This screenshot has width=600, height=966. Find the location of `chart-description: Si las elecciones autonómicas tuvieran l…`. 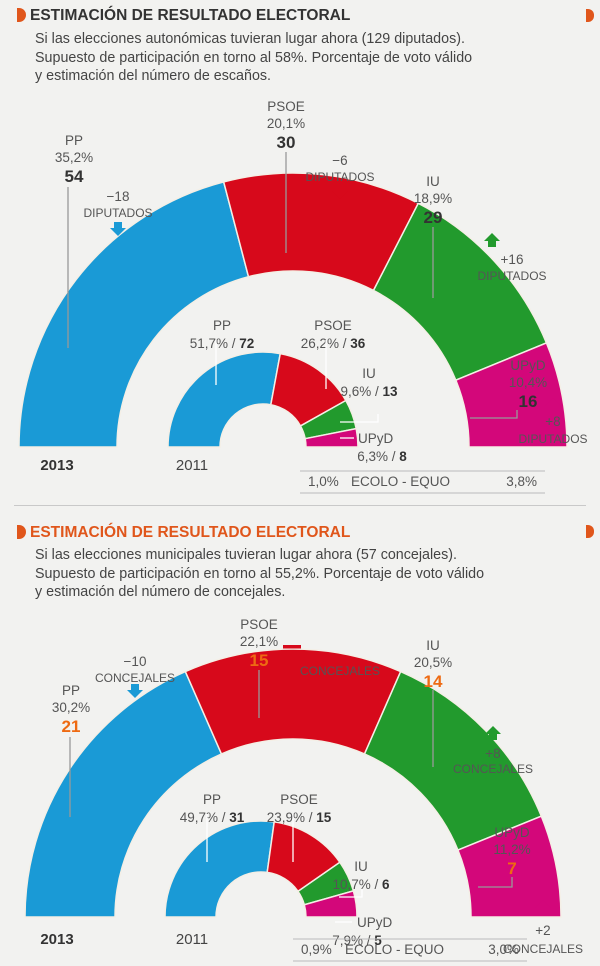

chart-description: Si las elecciones autonómicas tuvieran l… is located at coordinates (295, 58).